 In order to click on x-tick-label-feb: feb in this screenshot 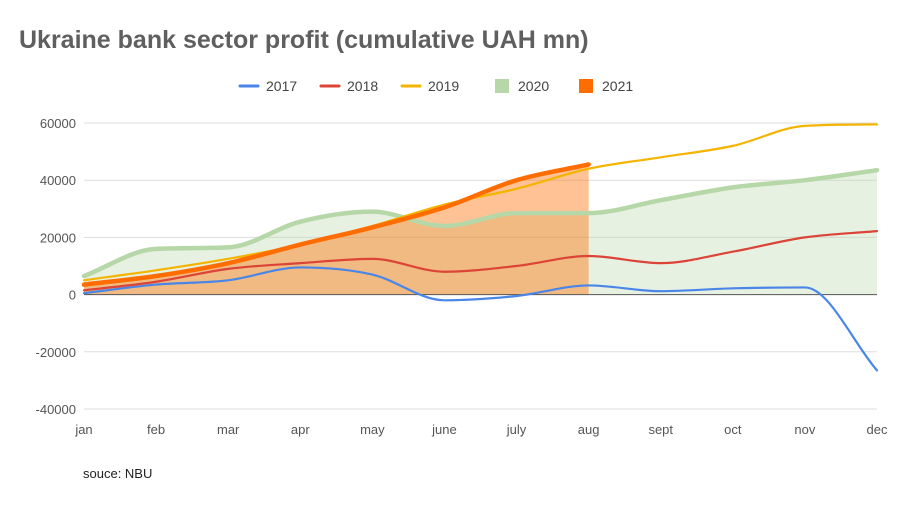, I will do `click(156, 429)`.